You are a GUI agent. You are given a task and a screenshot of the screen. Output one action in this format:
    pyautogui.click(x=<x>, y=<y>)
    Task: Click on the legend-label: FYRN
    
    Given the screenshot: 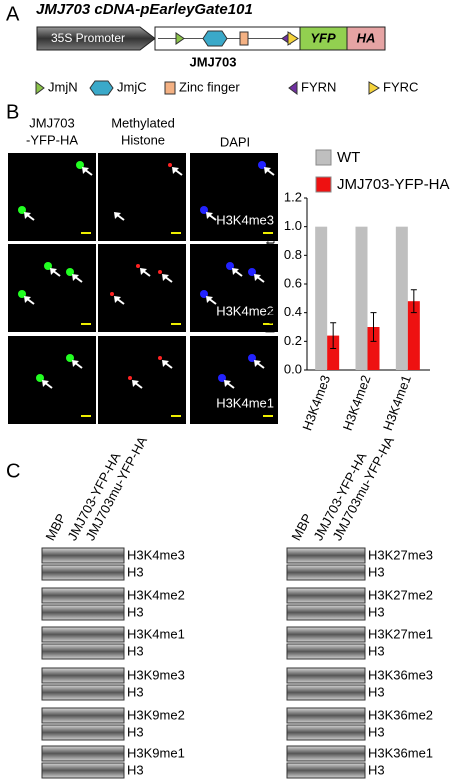 What is the action you would take?
    pyautogui.click(x=318, y=86)
    